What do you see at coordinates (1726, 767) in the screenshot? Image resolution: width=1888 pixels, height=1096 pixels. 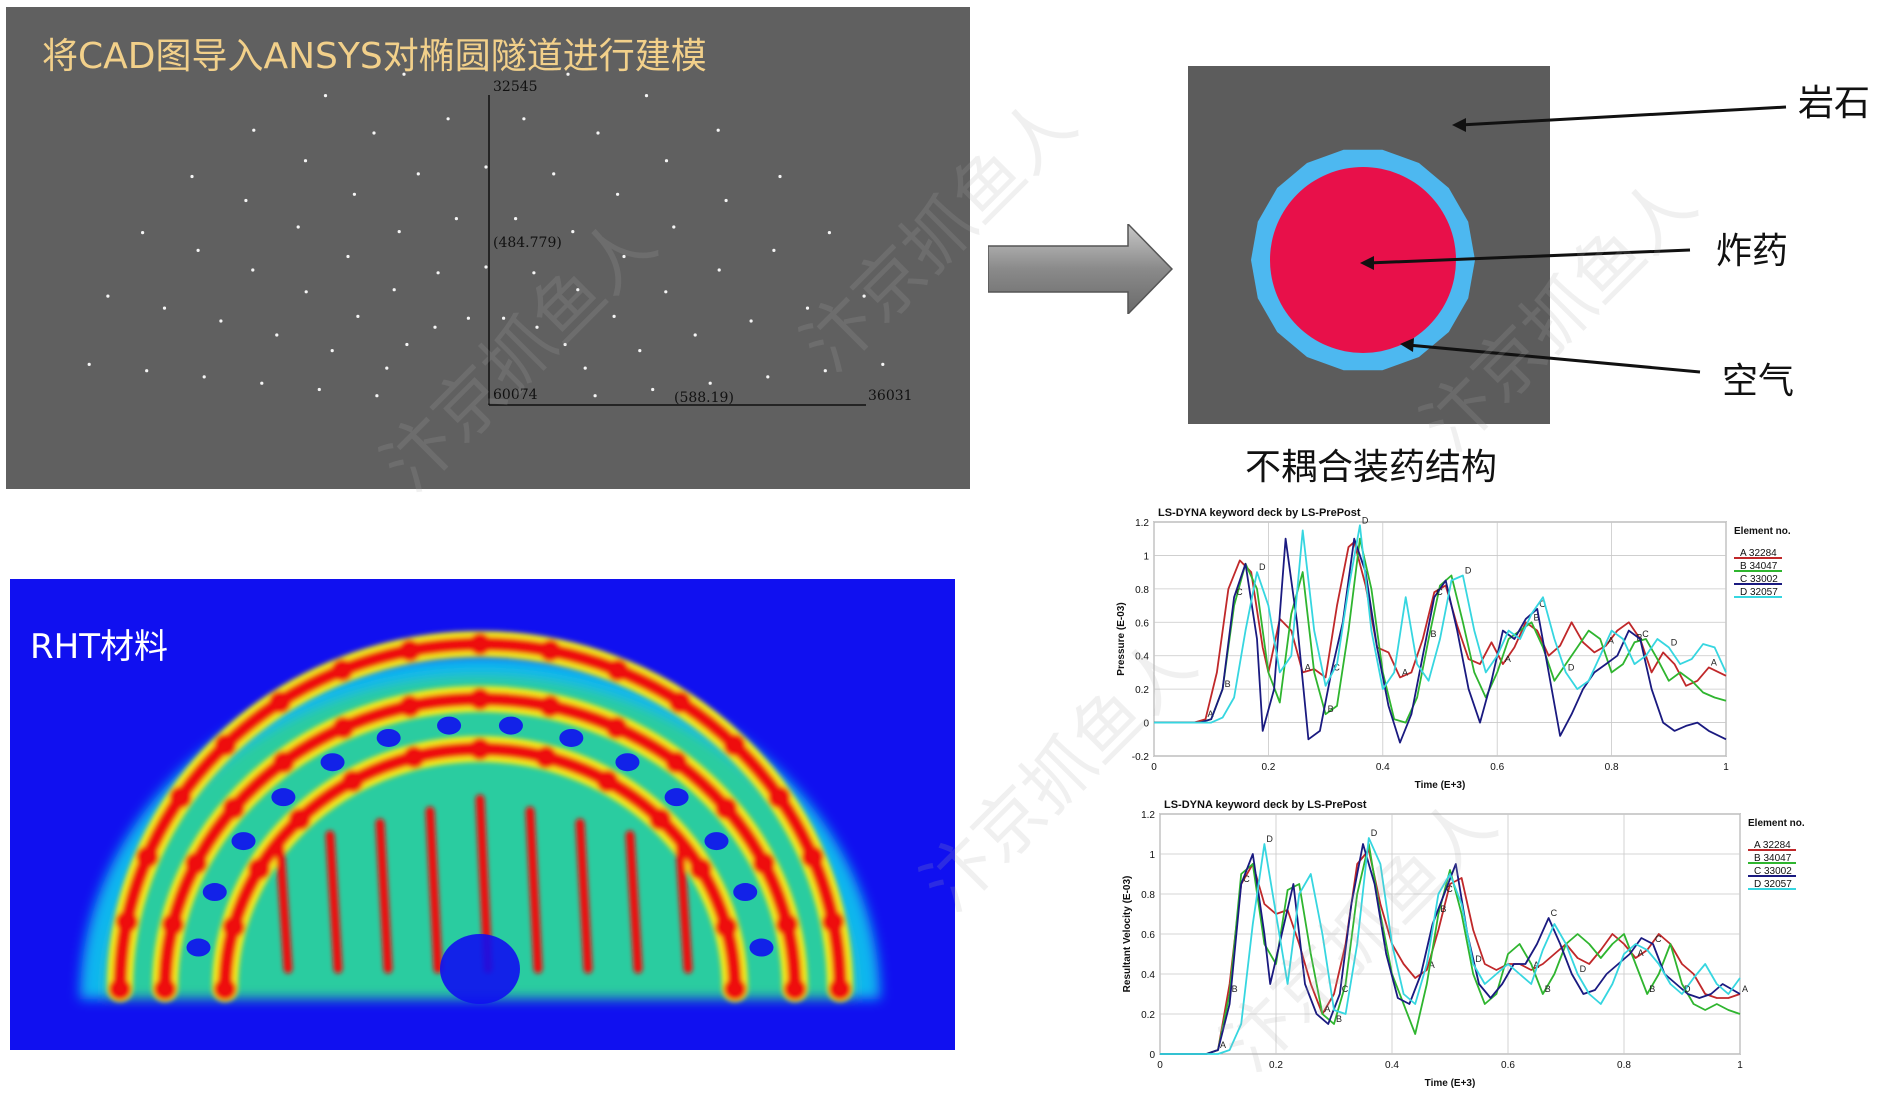 I see `x-tick-label: 1` at bounding box center [1726, 767].